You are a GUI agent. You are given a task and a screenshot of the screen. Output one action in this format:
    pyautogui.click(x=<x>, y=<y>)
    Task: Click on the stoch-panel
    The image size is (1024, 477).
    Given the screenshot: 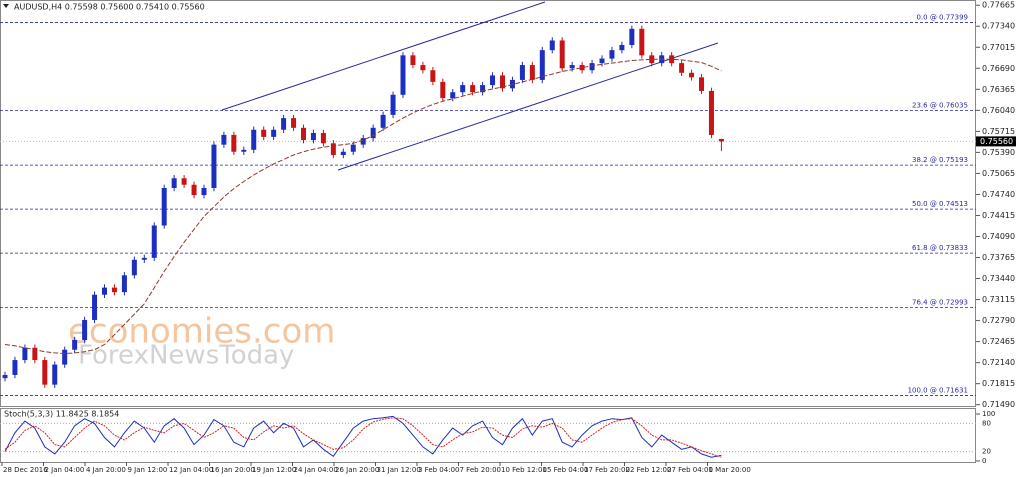 What is the action you would take?
    pyautogui.click(x=488, y=435)
    